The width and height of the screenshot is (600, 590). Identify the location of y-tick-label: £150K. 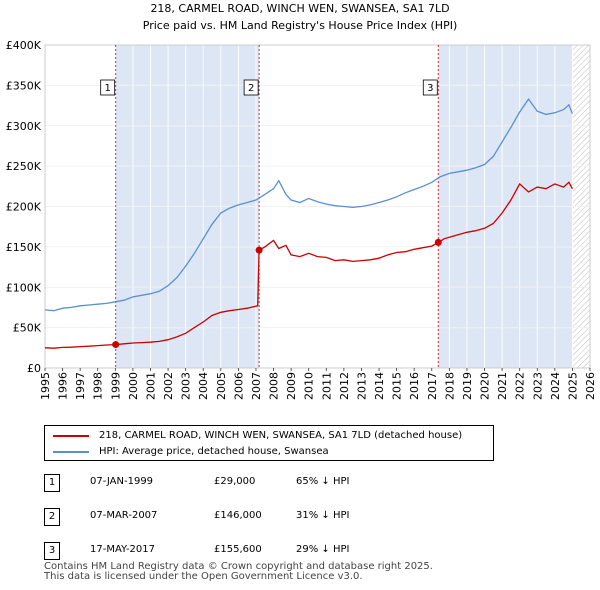
(24, 247).